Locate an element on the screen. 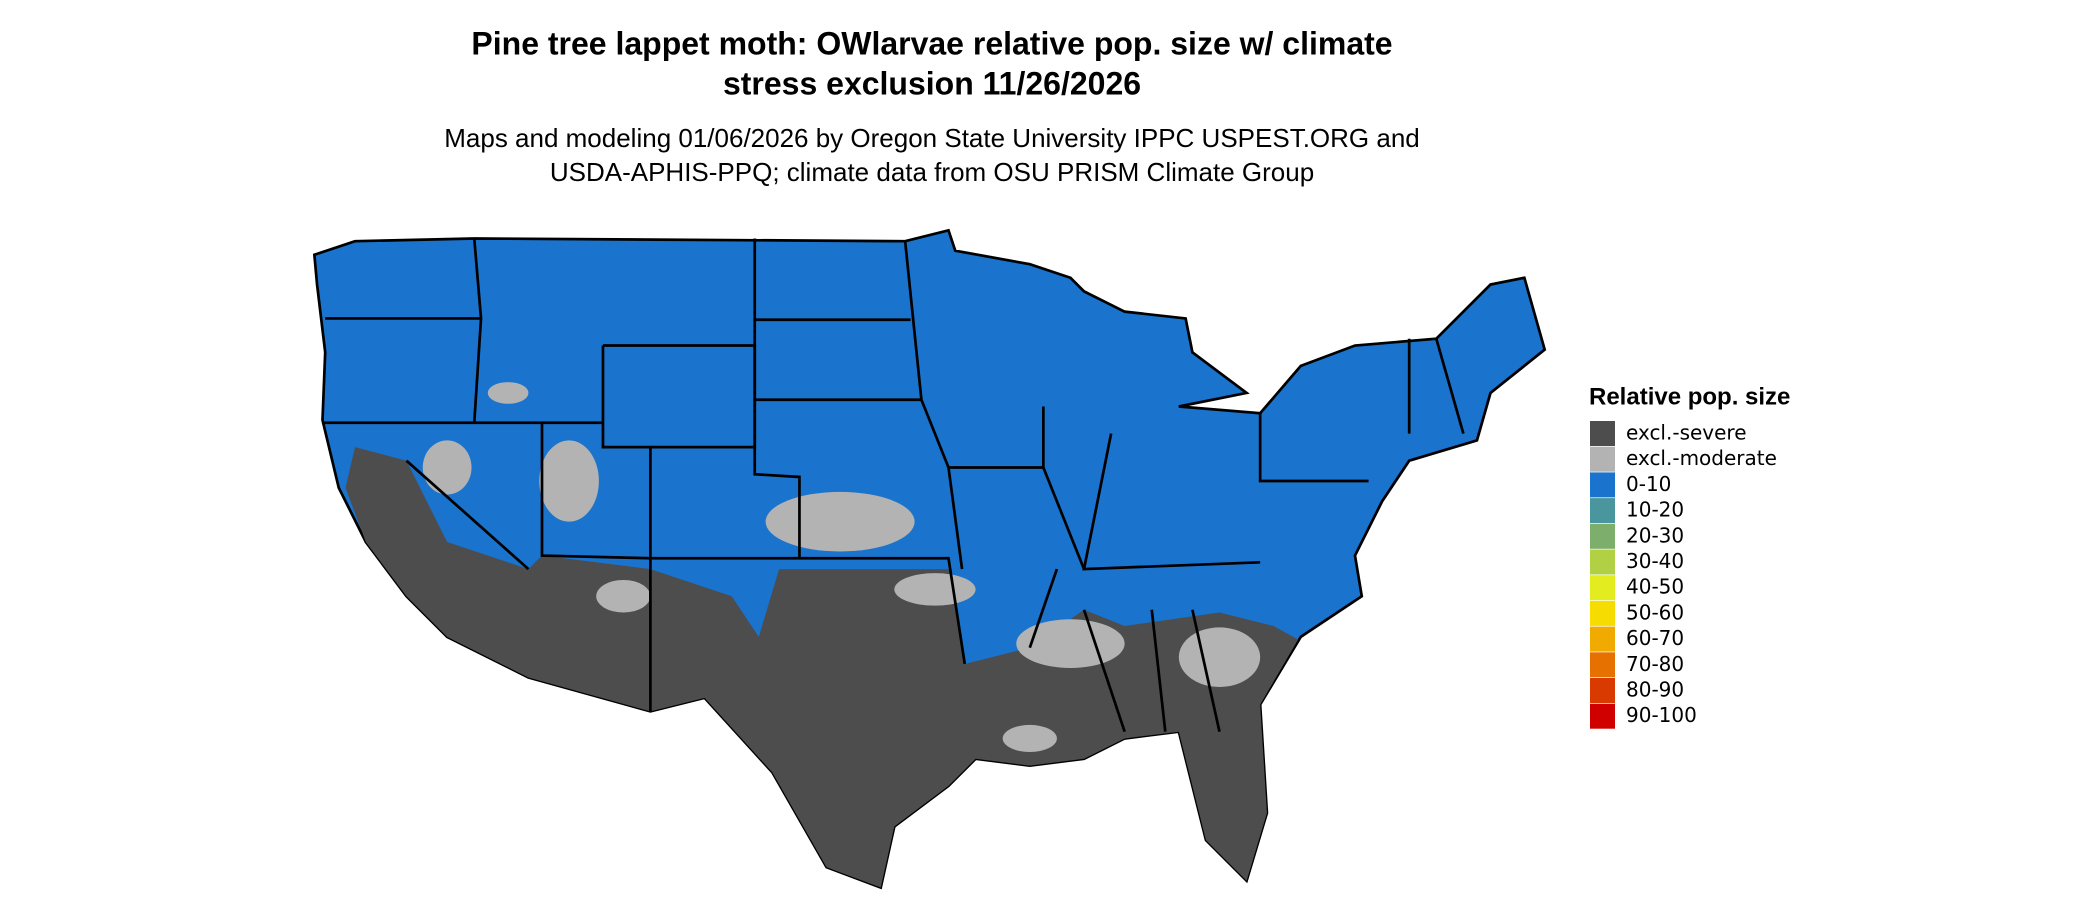 The width and height of the screenshot is (2100, 897). legend-label: 60-70 is located at coordinates (1655, 638).